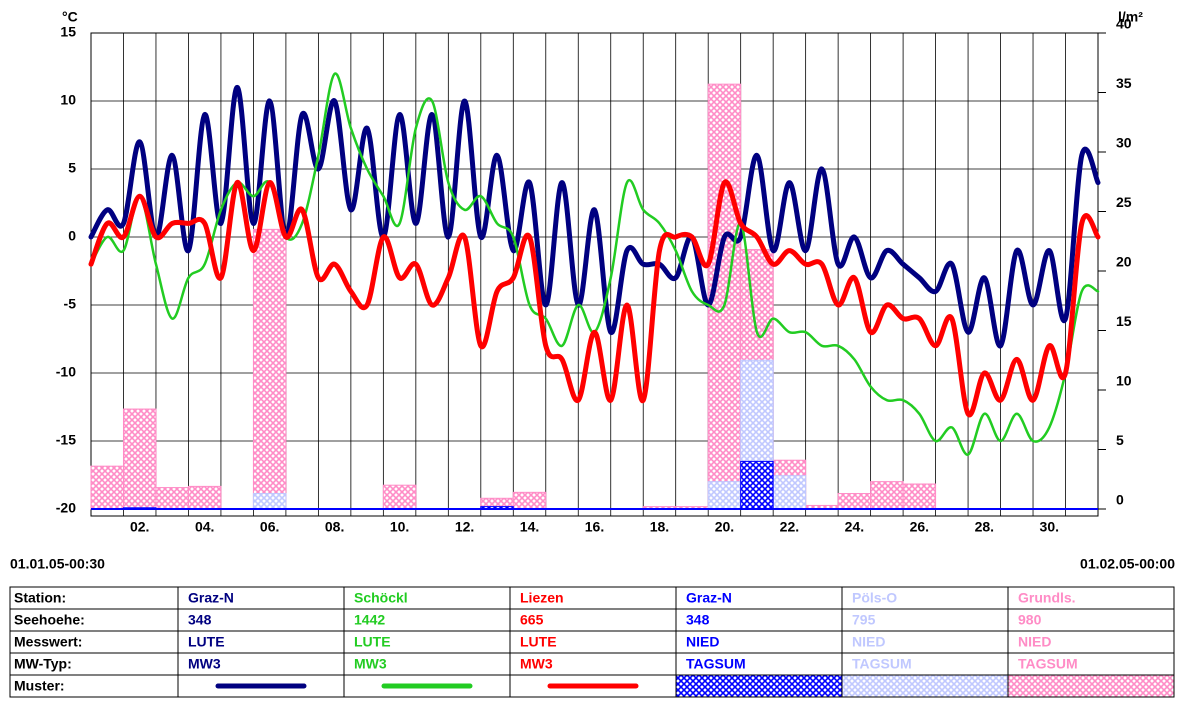 This screenshot has height=725, width=1180. I want to click on station-name: Grundls., so click(1047, 598).